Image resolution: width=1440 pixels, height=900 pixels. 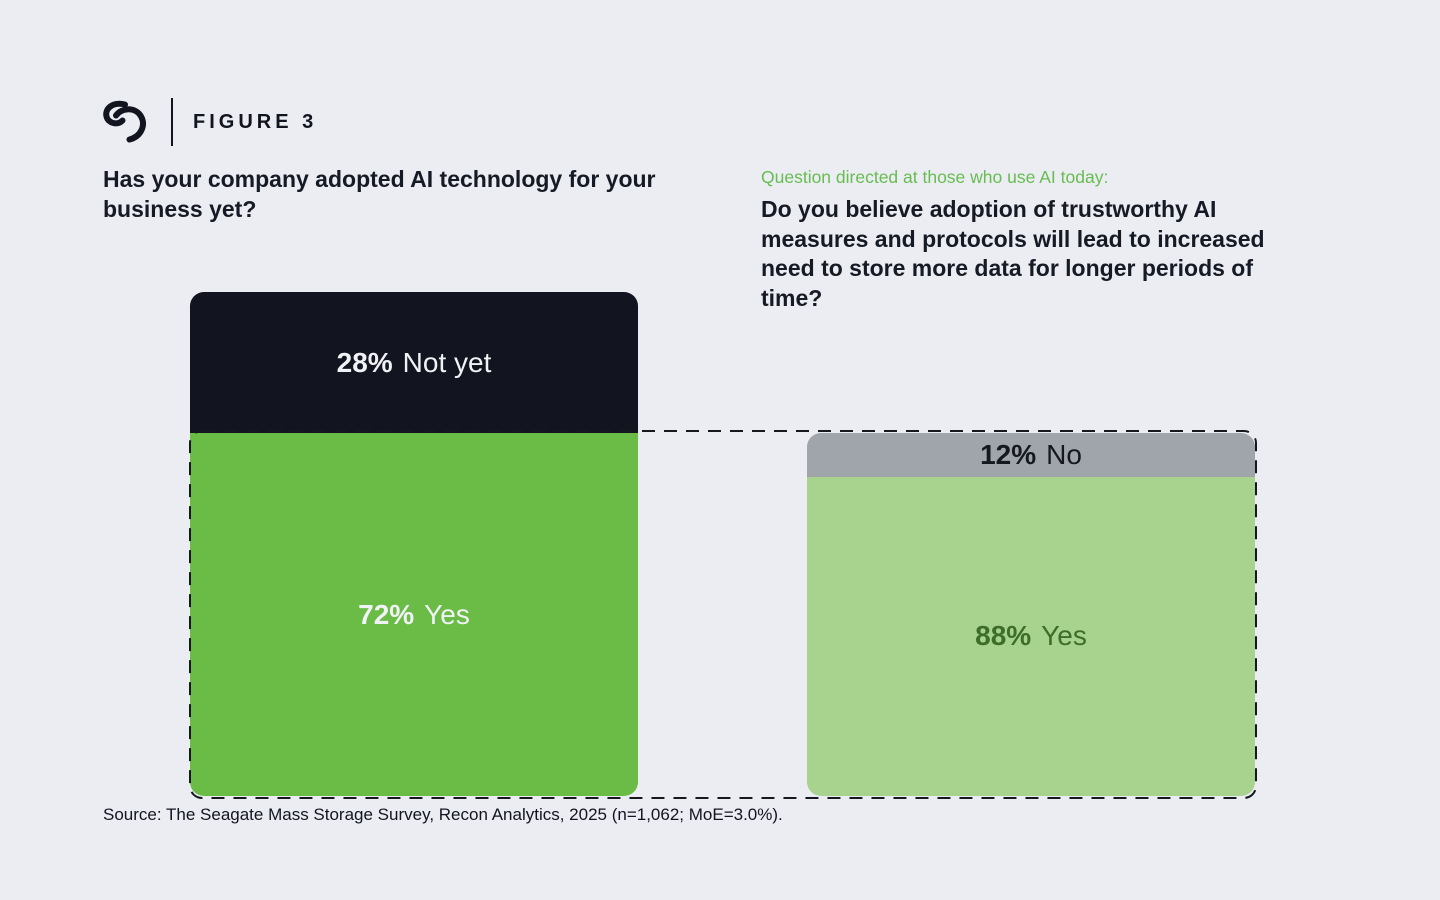 I want to click on brand-header: FIGURE 3, so click(x=209, y=122).